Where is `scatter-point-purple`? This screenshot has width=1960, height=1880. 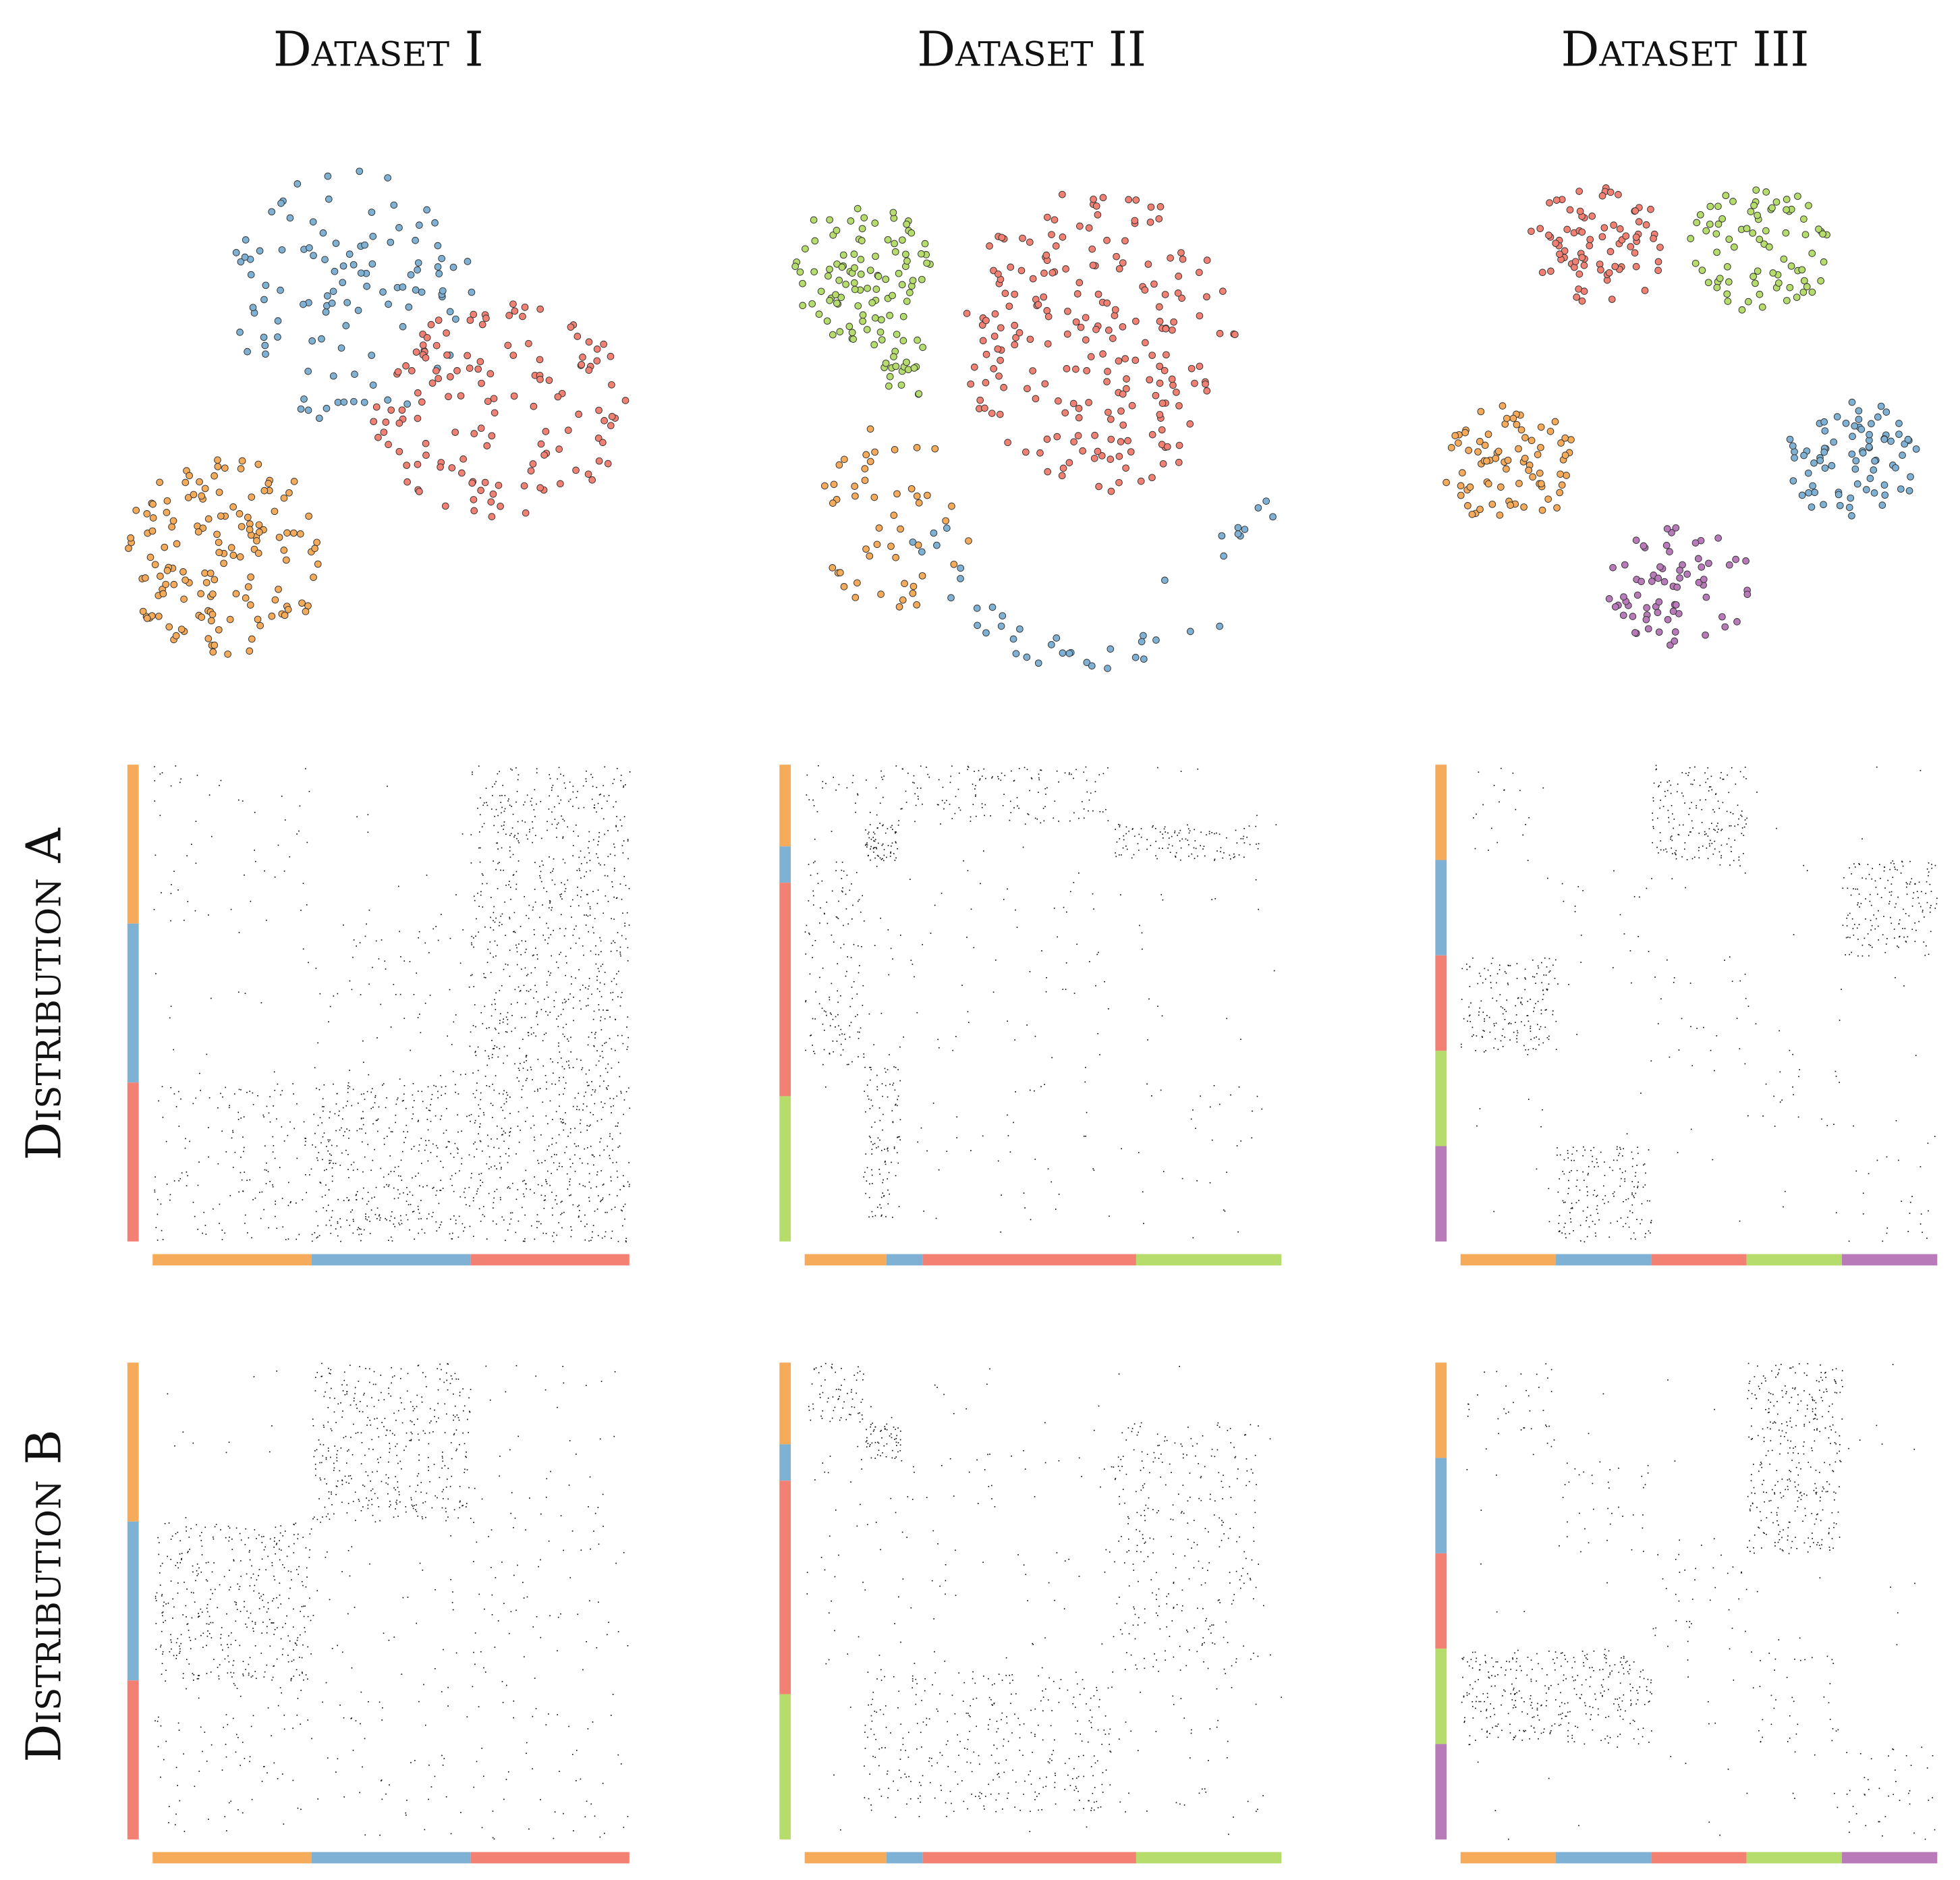
scatter-point-purple is located at coordinates (1615, 607).